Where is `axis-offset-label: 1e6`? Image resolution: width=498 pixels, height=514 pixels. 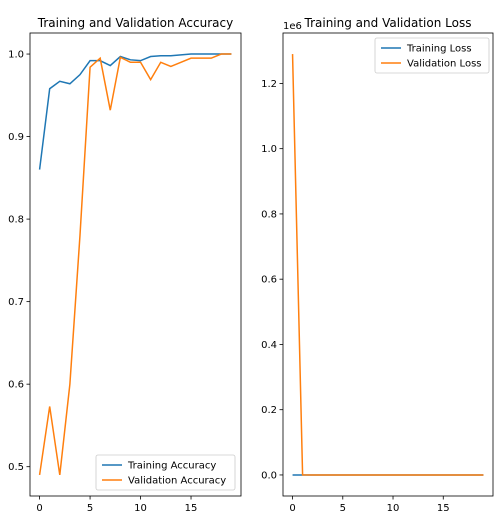
axis-offset-label: 1e6 is located at coordinates (292, 26).